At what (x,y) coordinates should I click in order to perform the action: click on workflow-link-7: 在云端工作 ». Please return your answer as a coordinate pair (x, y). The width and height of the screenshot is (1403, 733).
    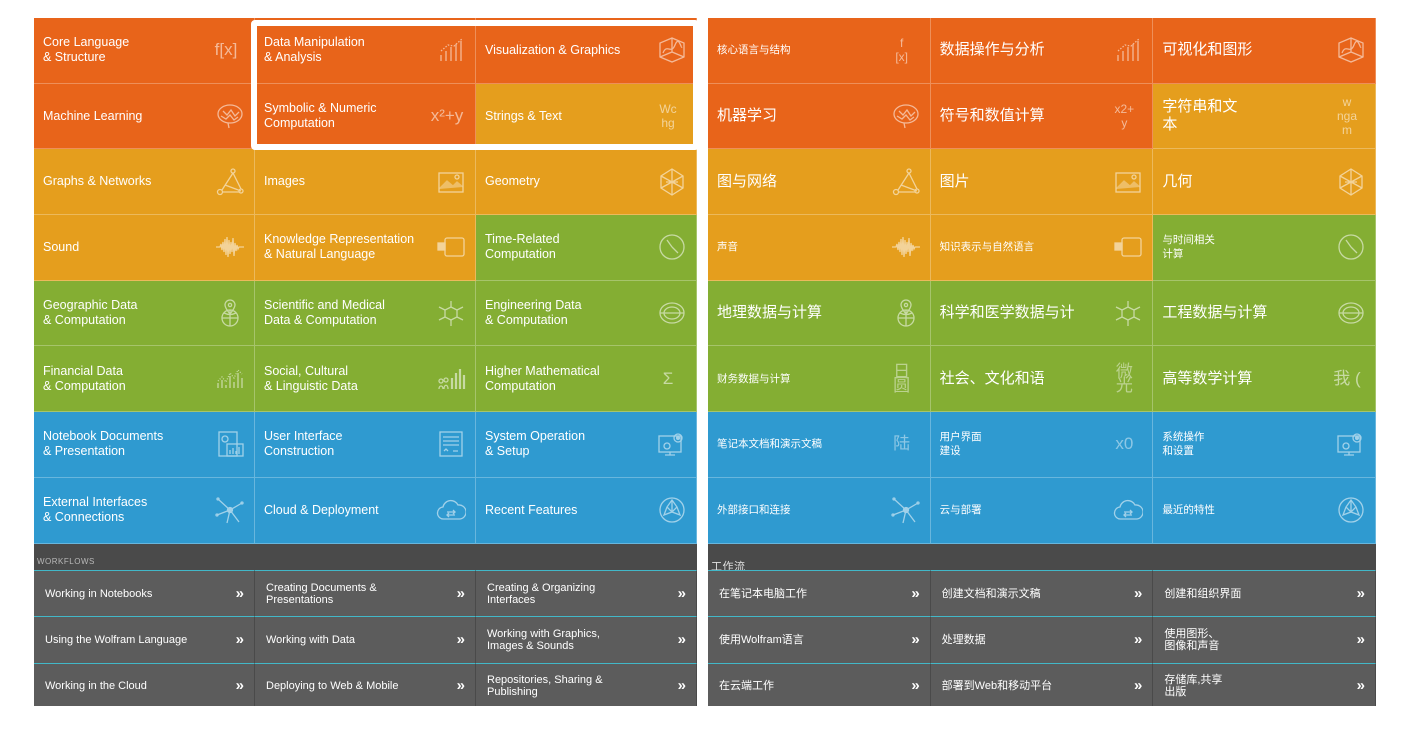
    Looking at the image, I should click on (819, 684).